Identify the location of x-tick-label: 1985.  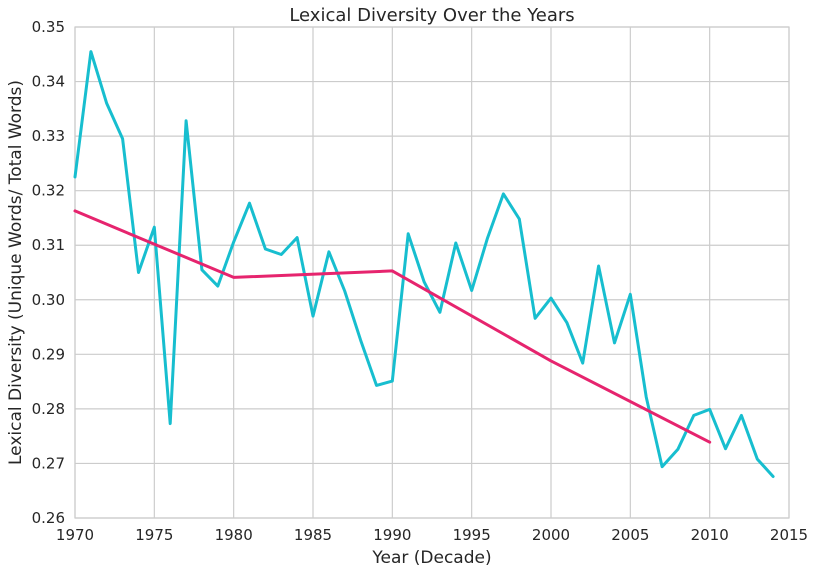
(313, 535).